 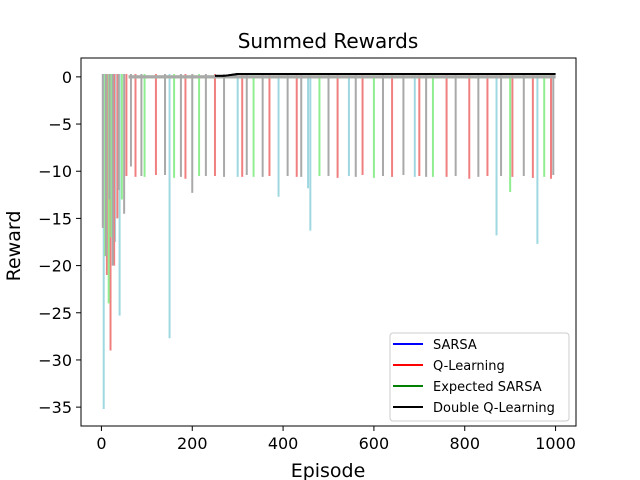 What do you see at coordinates (555, 443) in the screenshot?
I see `x-tick-label: 1000` at bounding box center [555, 443].